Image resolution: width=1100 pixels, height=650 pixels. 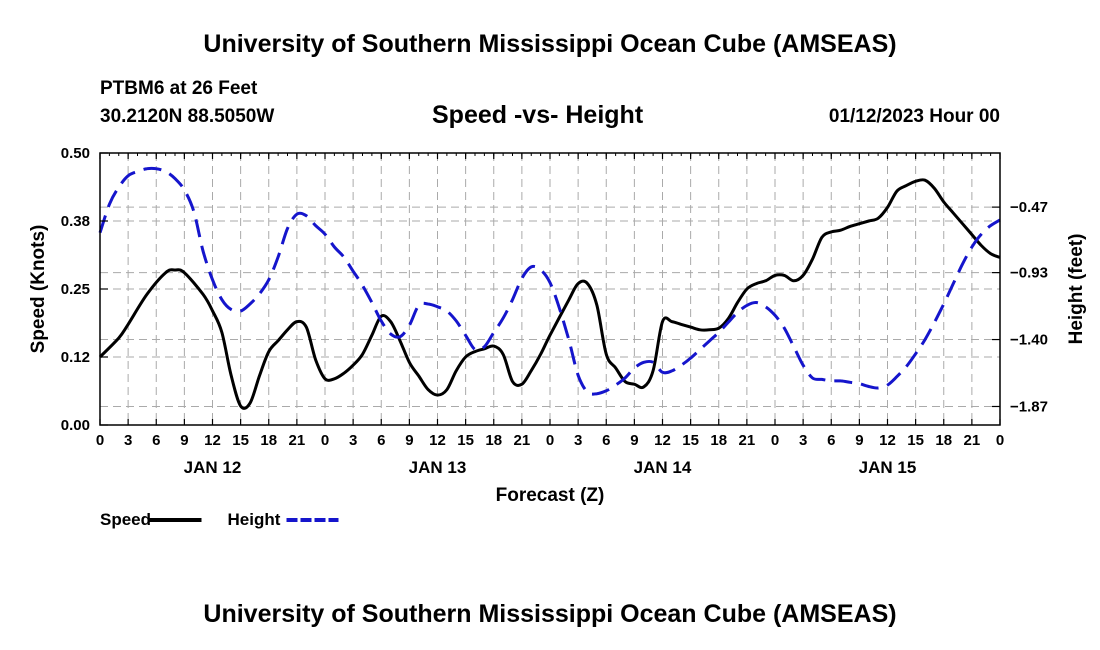 I want to click on y-tick-label-left: 0.12, so click(x=75, y=357).